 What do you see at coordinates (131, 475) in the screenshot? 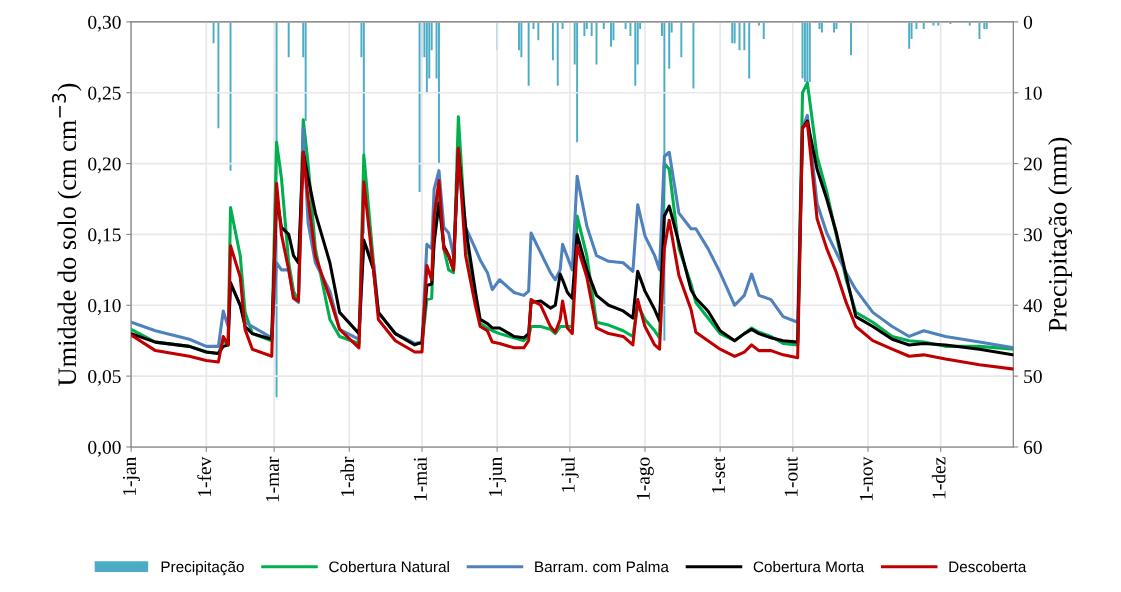
I see `x-tick-label: 1-jan` at bounding box center [131, 475].